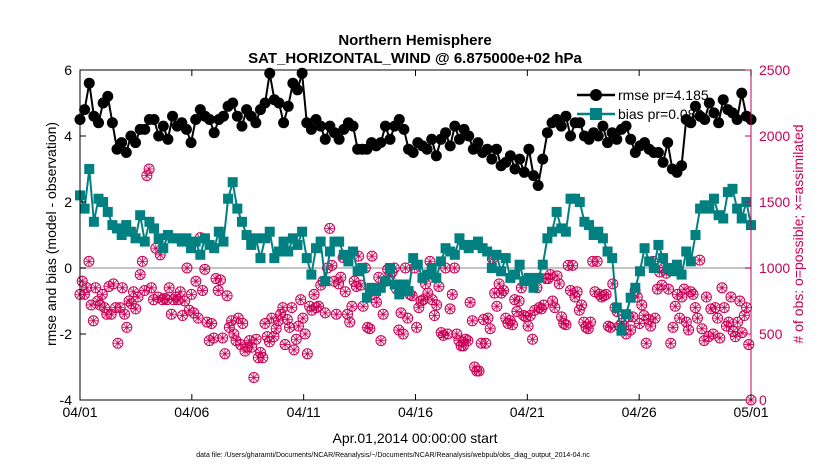  Describe the element at coordinates (750, 412) in the screenshot. I see `x-tick-label: 05/01` at that location.